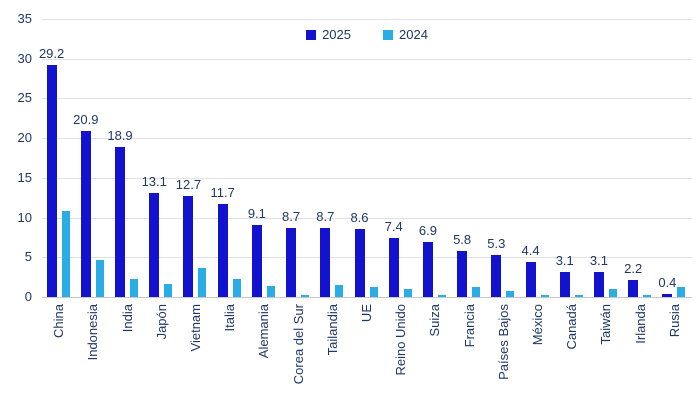  Describe the element at coordinates (99, 278) in the screenshot. I see `bar-2024-indonesia` at that location.